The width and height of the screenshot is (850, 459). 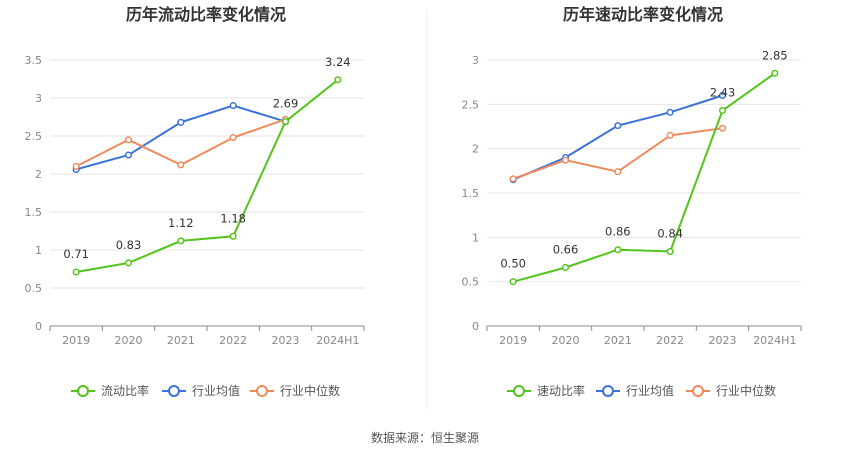 What do you see at coordinates (643, 14) in the screenshot?
I see `chart-title: 历年速动比率变化情况` at bounding box center [643, 14].